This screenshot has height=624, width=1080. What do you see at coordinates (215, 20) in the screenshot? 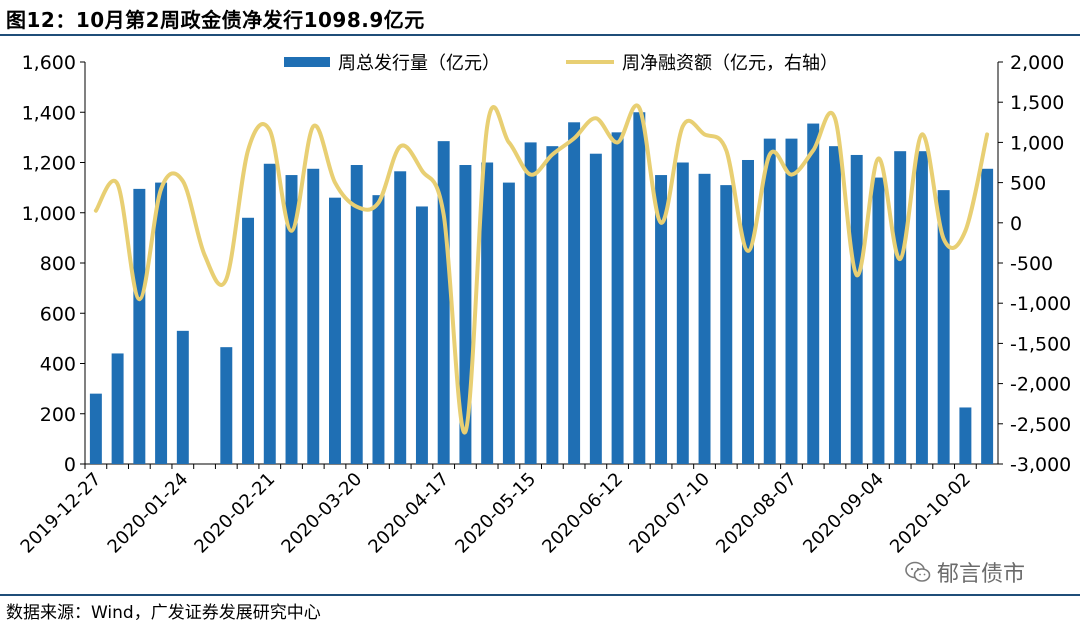
I see `chart-title: 图12：10月第2周政金债净发行1098.9亿元` at bounding box center [215, 20].